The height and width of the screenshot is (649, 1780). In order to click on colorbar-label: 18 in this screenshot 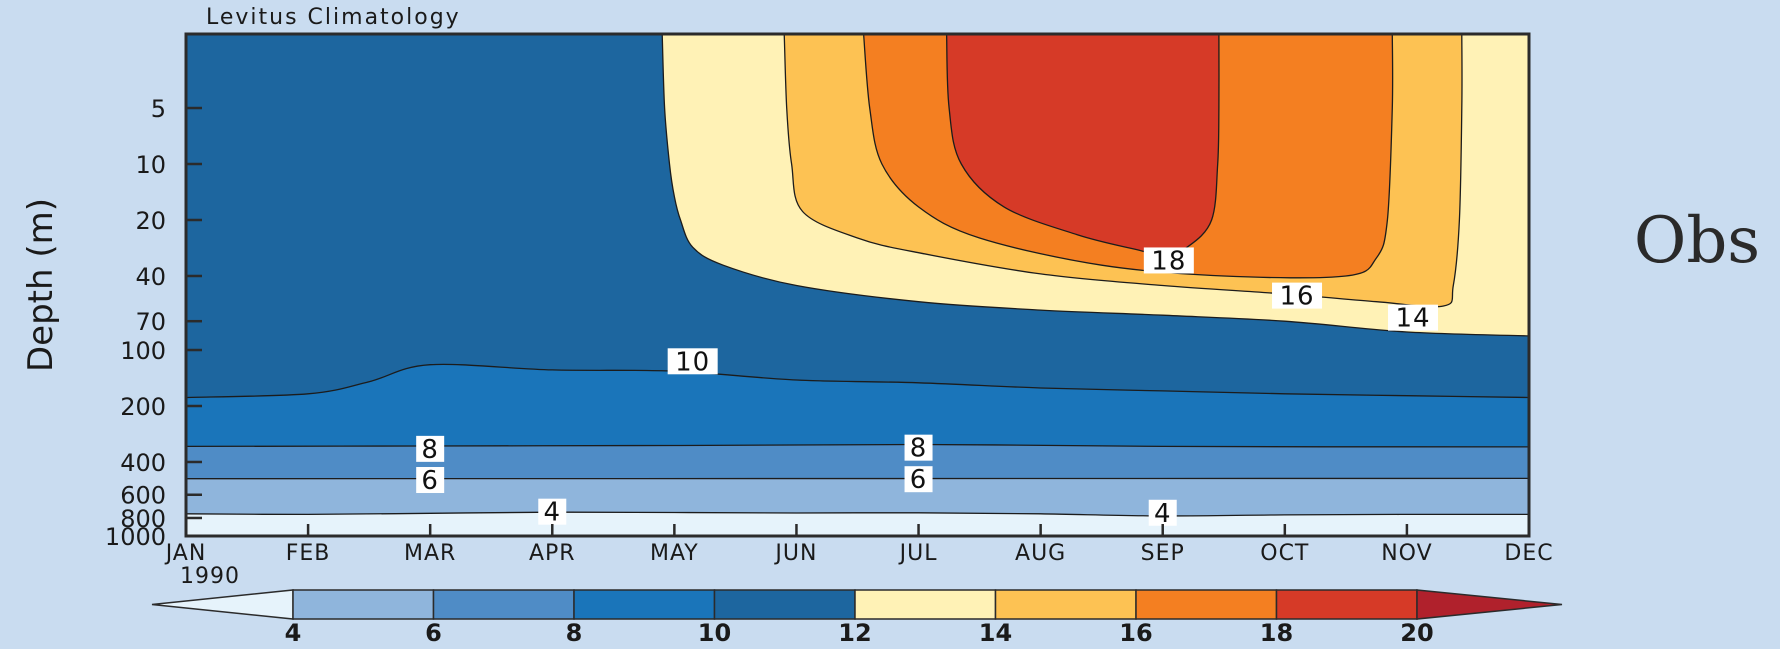, I will do `click(1276, 633)`.